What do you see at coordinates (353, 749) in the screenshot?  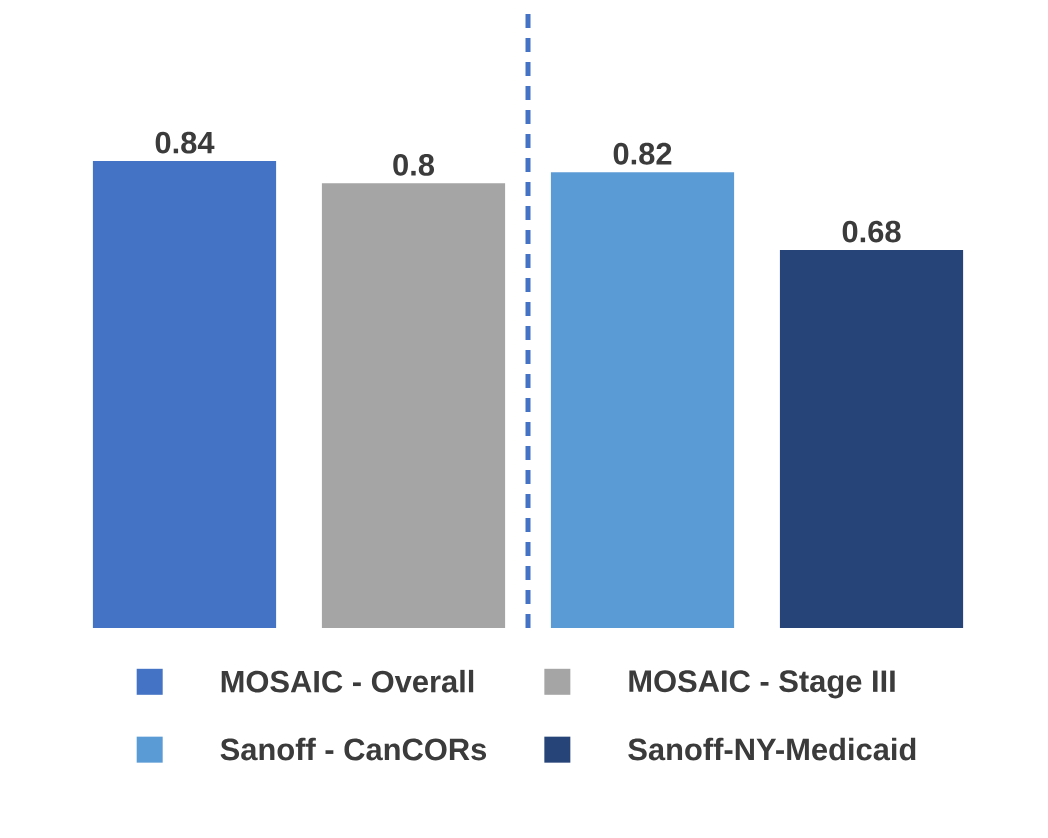 I see `legend-label: Sanoff - CanCORs` at bounding box center [353, 749].